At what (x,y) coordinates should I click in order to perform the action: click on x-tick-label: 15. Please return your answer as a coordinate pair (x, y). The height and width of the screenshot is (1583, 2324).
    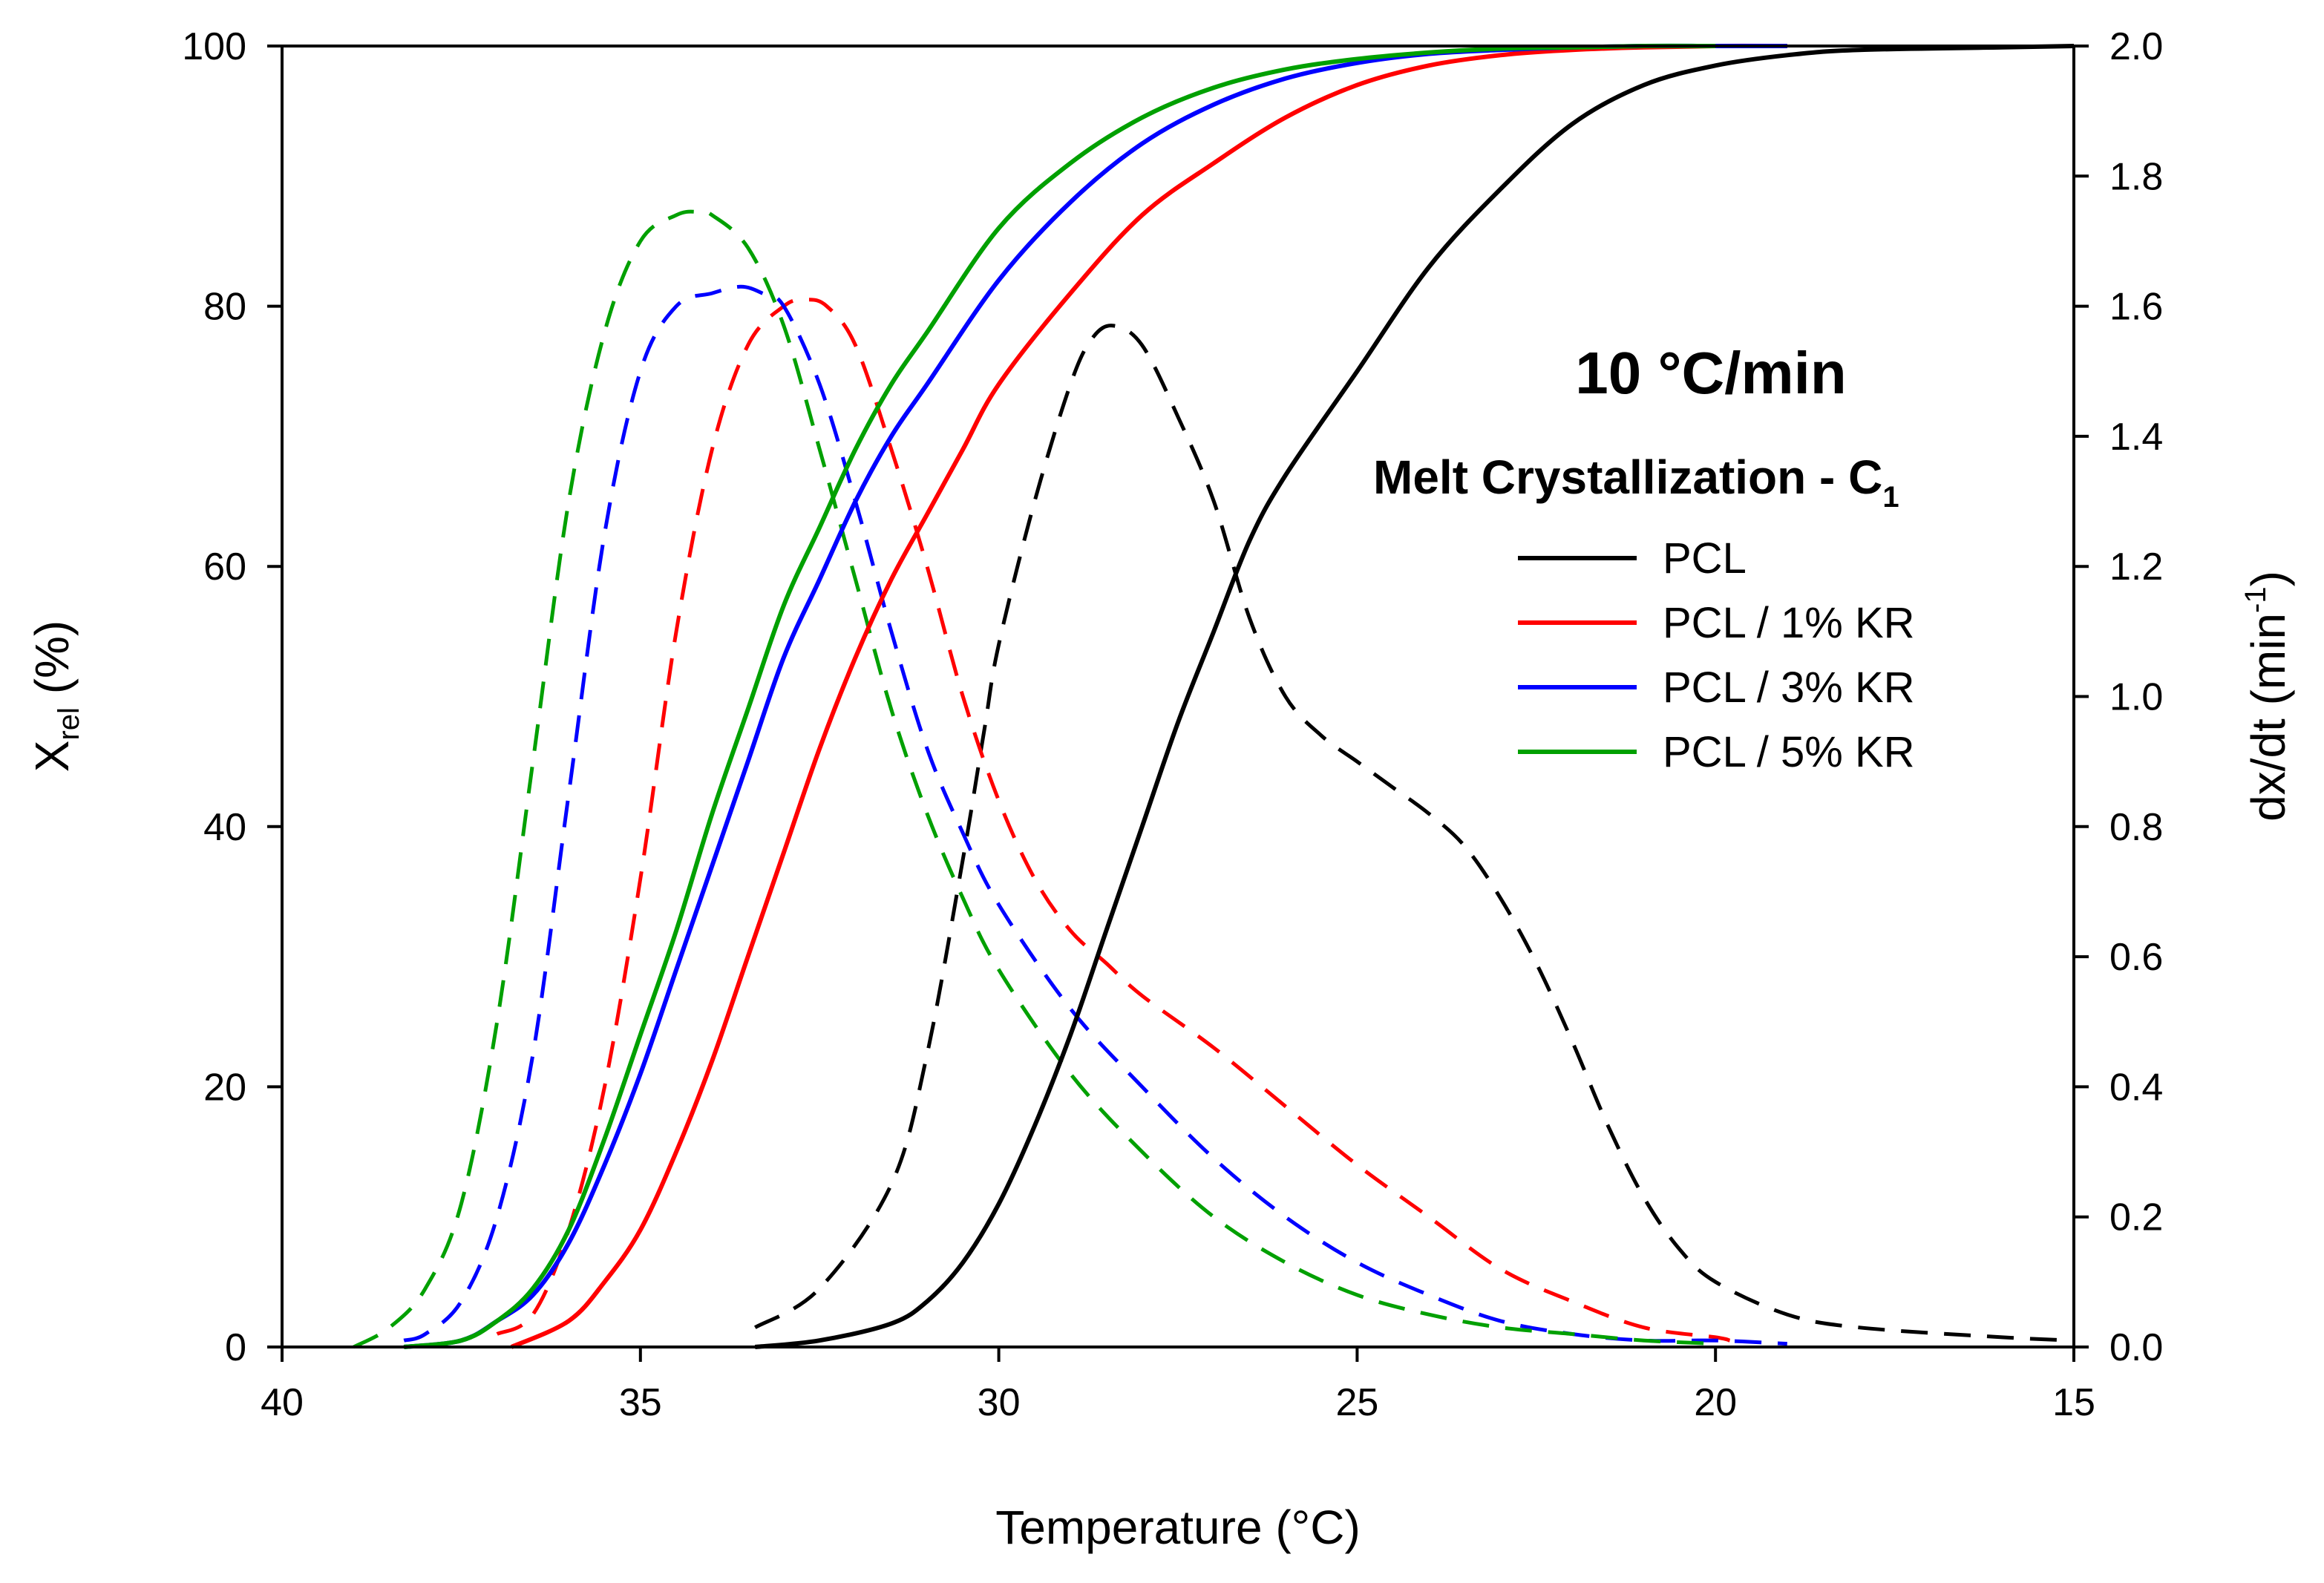
    Looking at the image, I should click on (2073, 1403).